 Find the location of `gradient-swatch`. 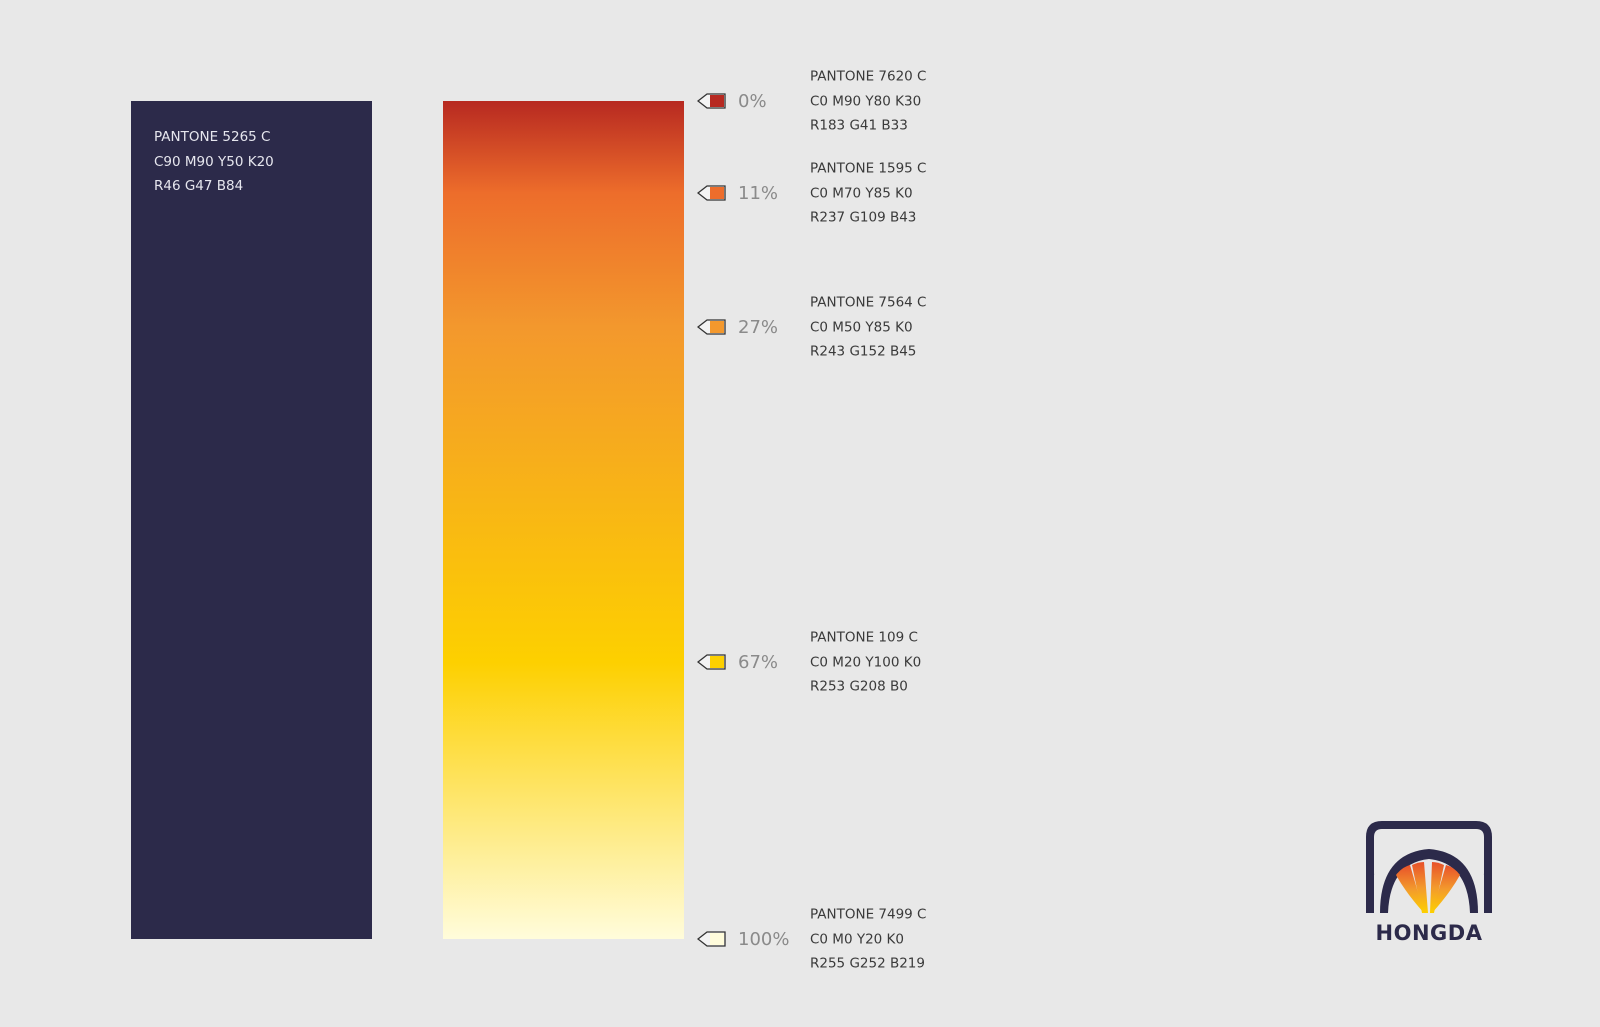

gradient-swatch is located at coordinates (563, 520).